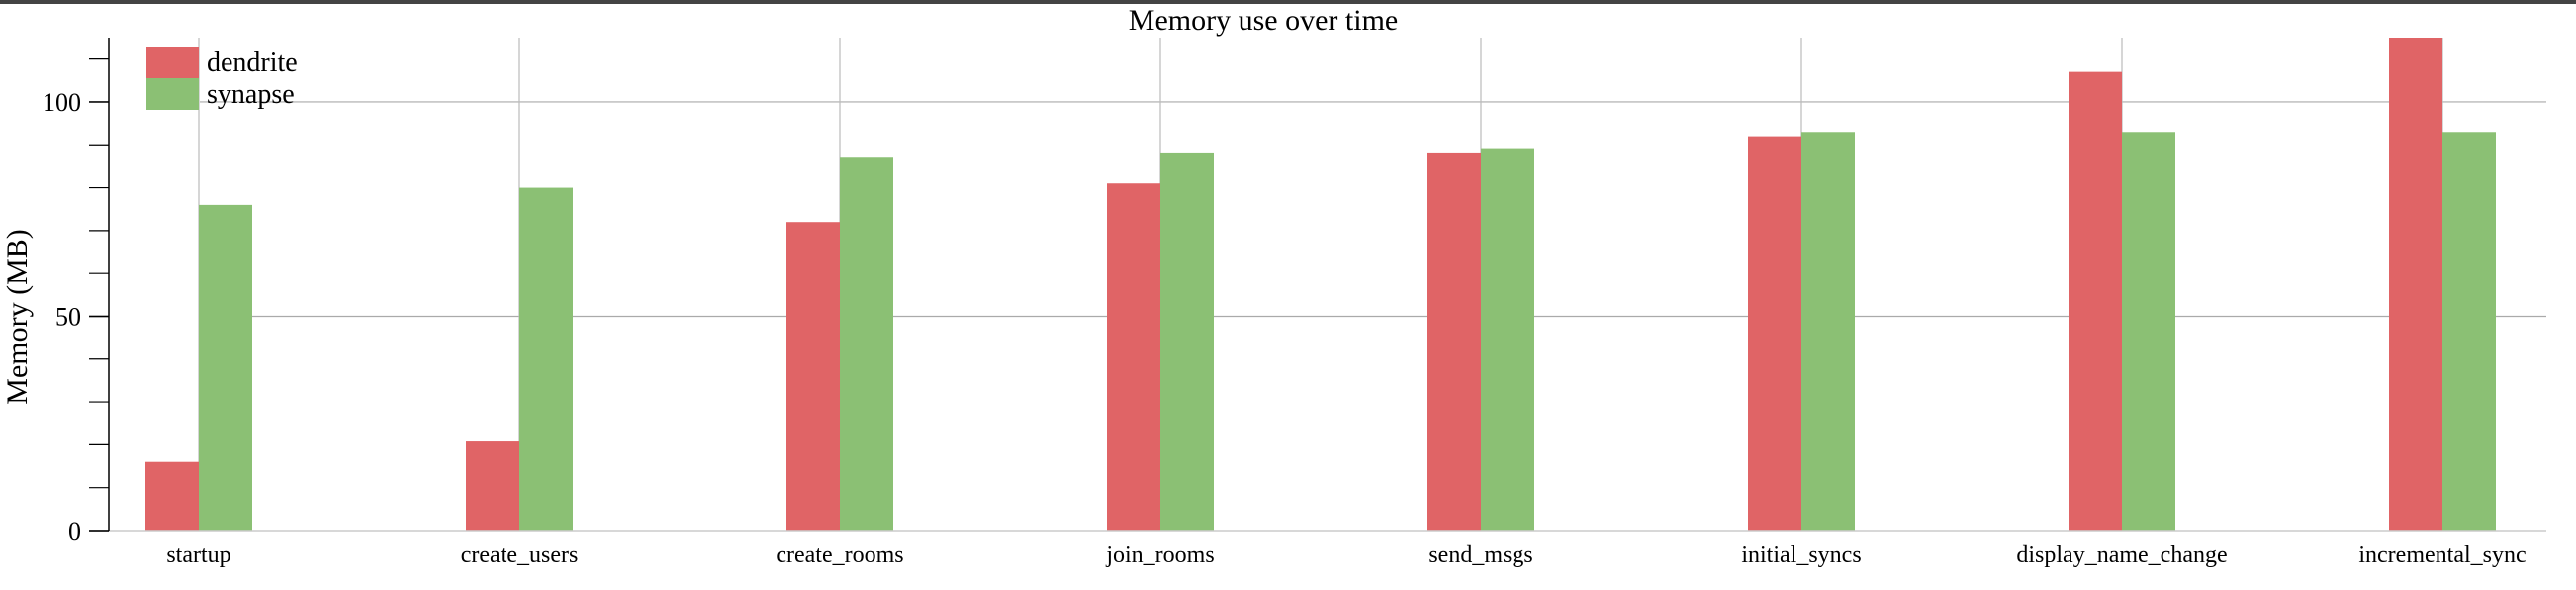 This screenshot has width=2576, height=590. What do you see at coordinates (198, 555) in the screenshot?
I see `x-tick-label: startup` at bounding box center [198, 555].